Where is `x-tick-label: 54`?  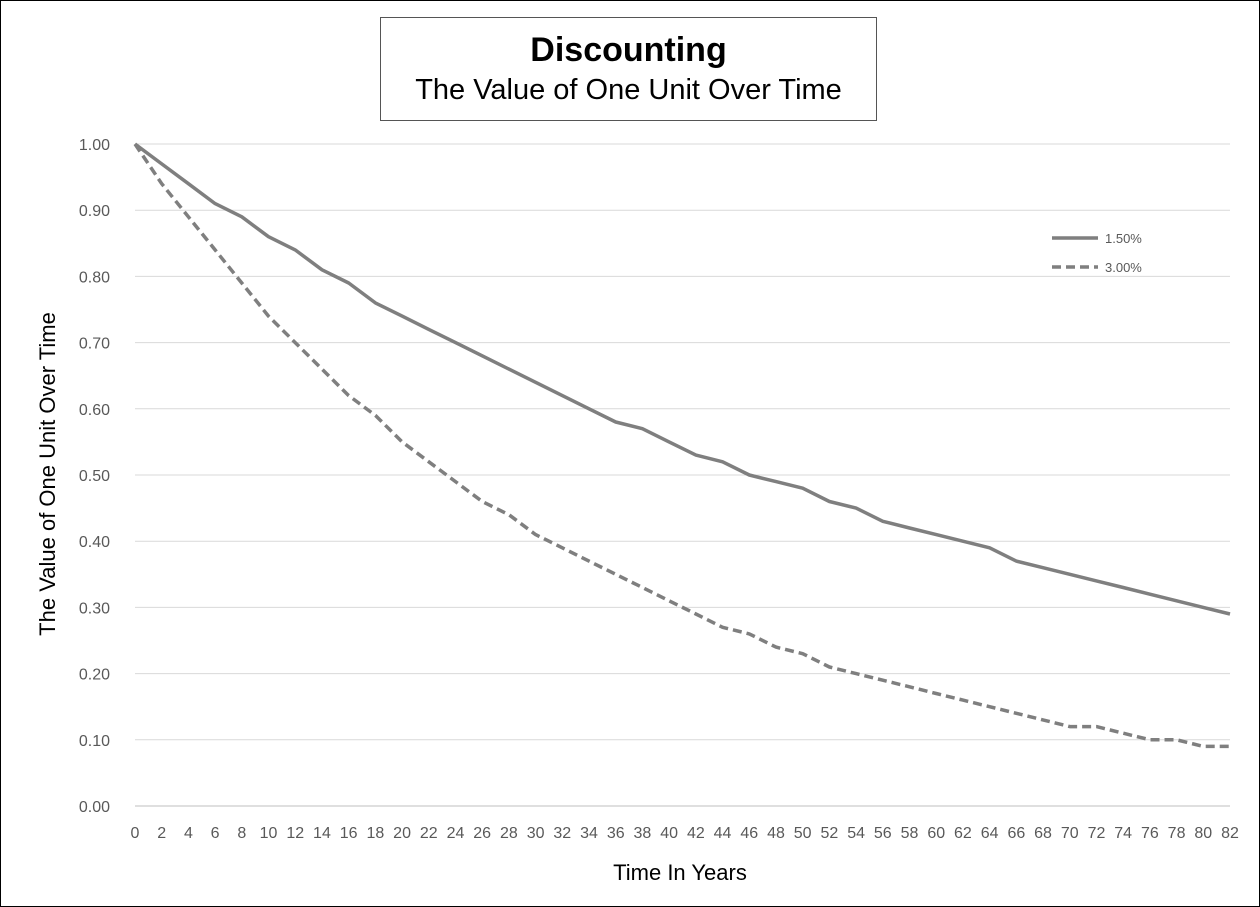 x-tick-label: 54 is located at coordinates (856, 833).